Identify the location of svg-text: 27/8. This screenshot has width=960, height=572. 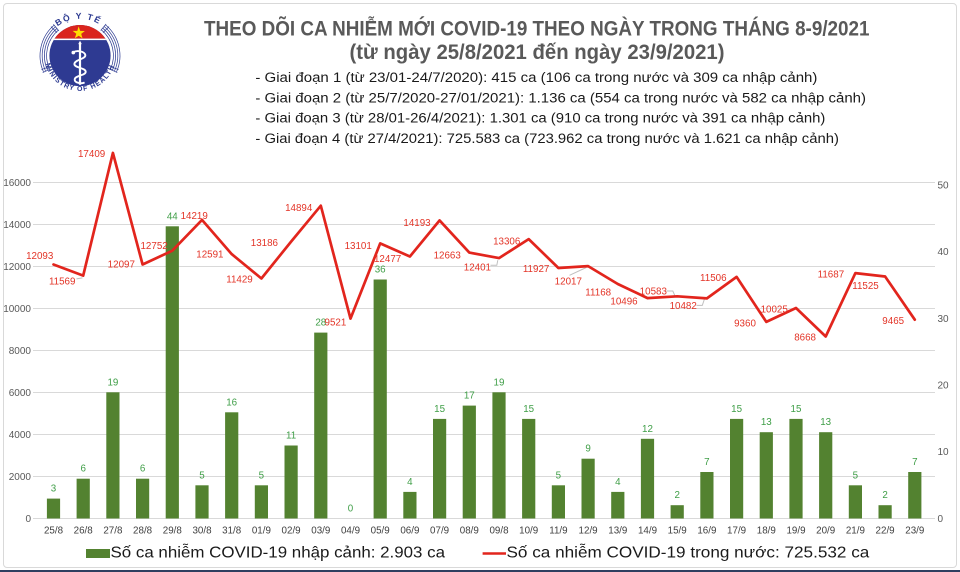
(113, 531).